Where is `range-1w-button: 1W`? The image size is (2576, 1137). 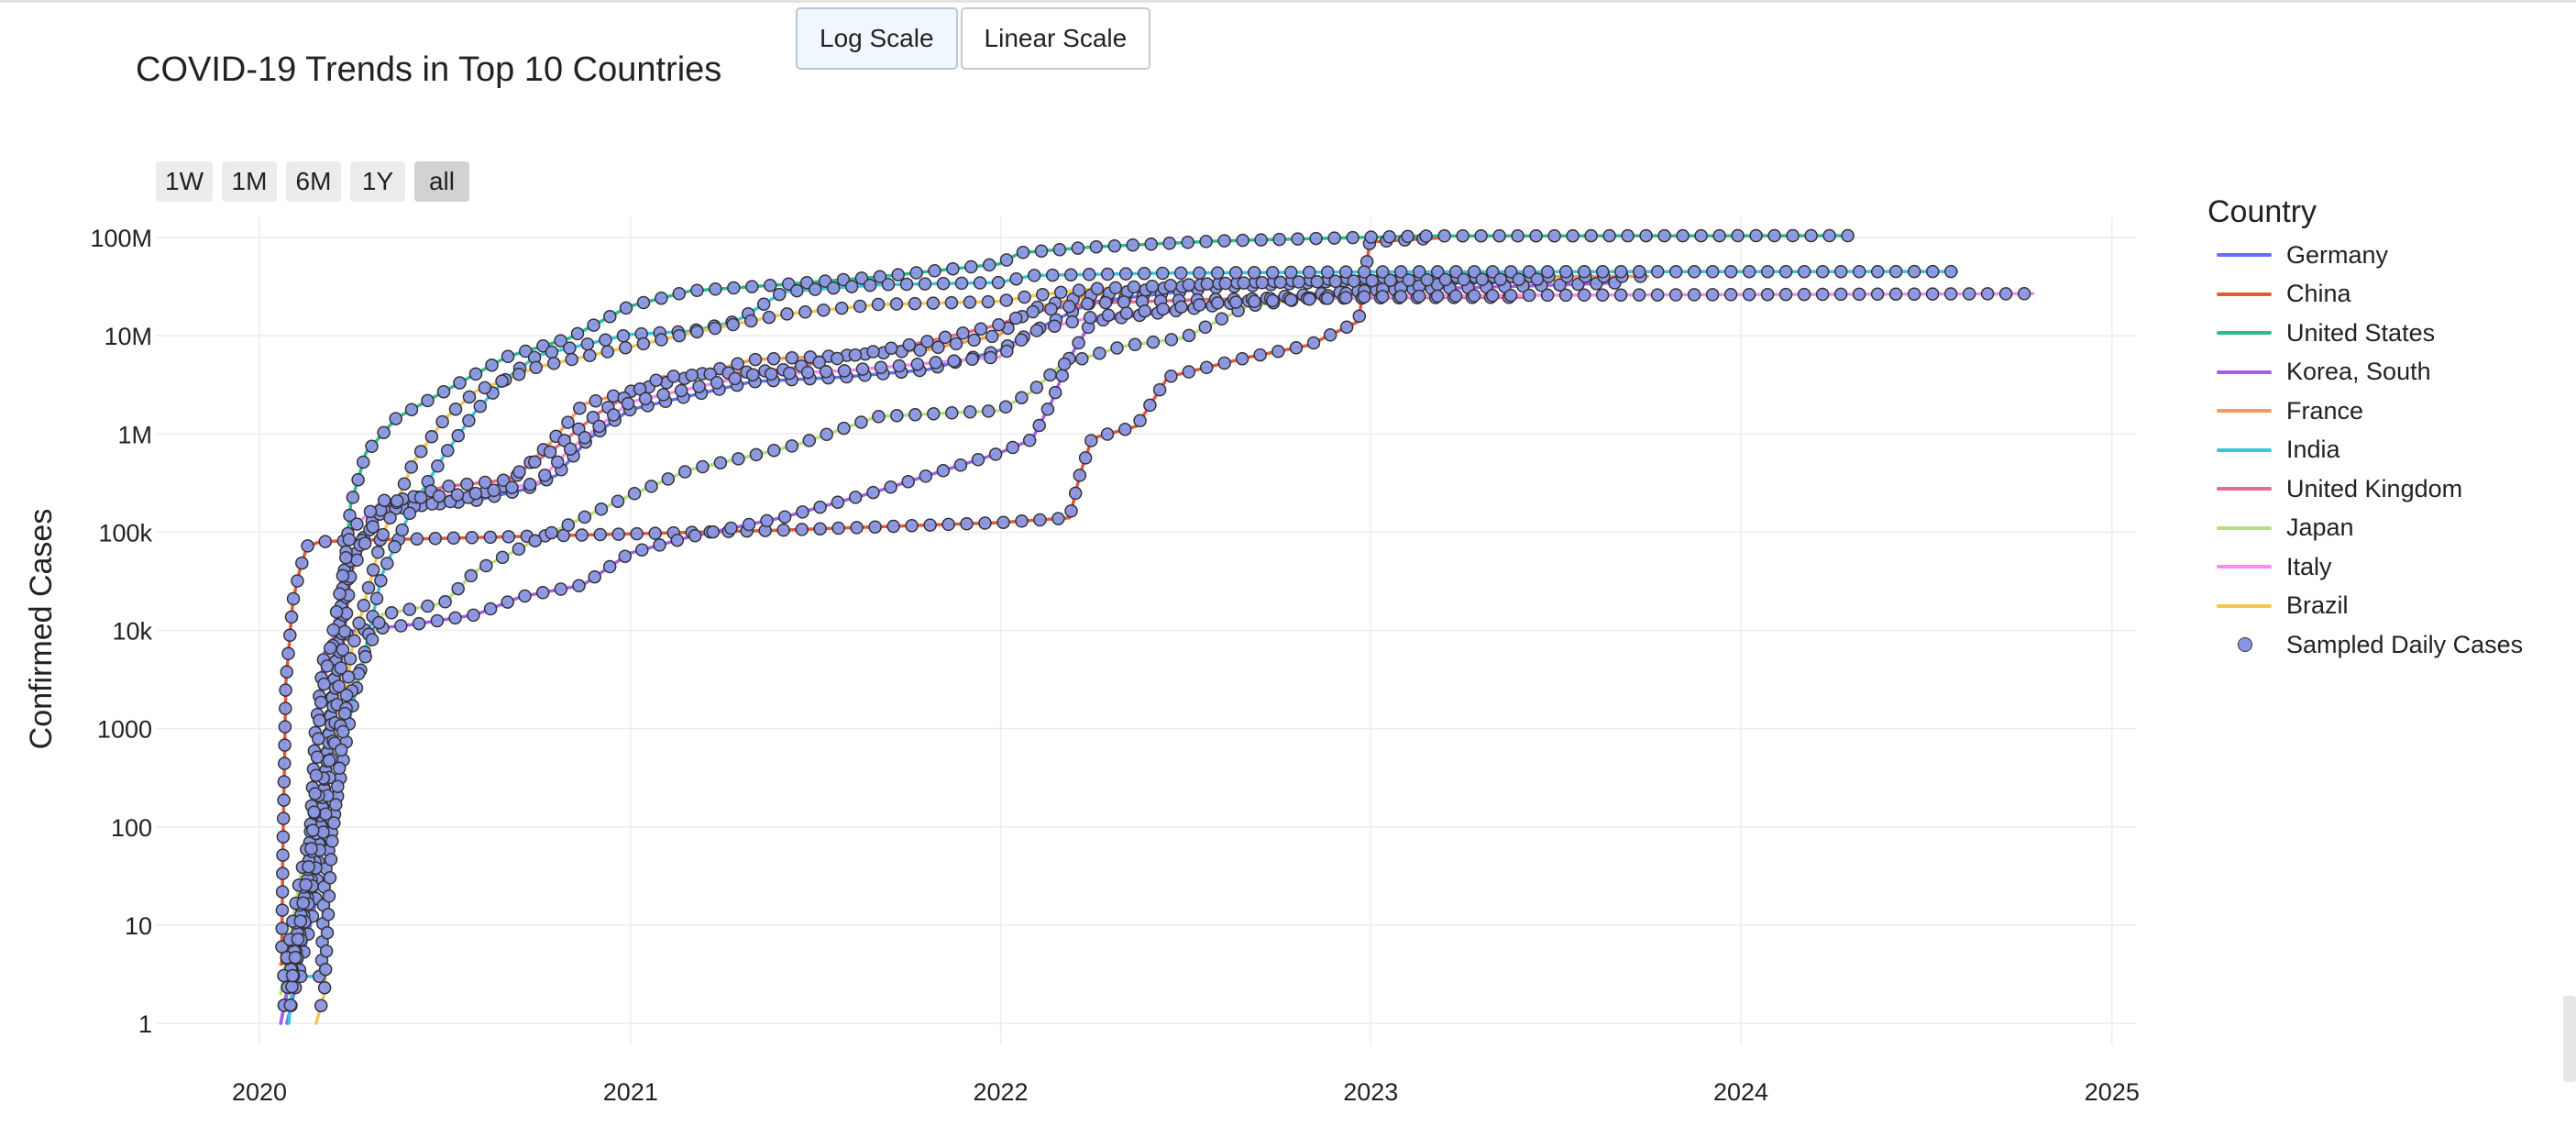
range-1w-button: 1W is located at coordinates (184, 182).